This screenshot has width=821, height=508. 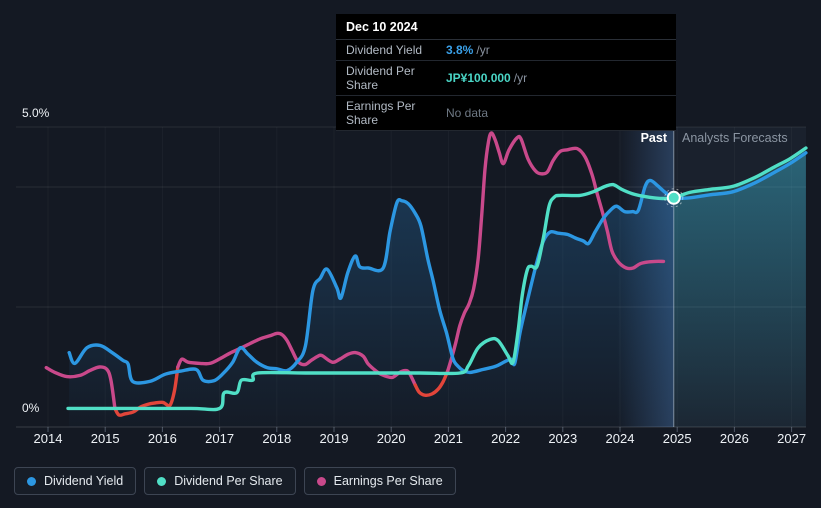 I want to click on analysts-forecasts-label: Analysts Forecasts, so click(x=735, y=138).